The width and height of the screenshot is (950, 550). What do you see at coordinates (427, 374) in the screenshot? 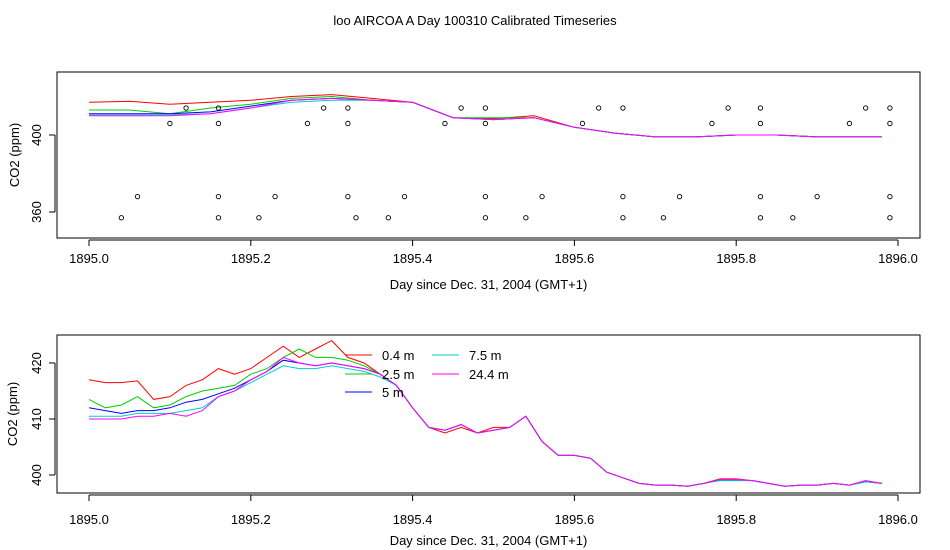
I see `legend: 0.4 m 2.5 m 5 m 7.5 m 24.4 m` at bounding box center [427, 374].